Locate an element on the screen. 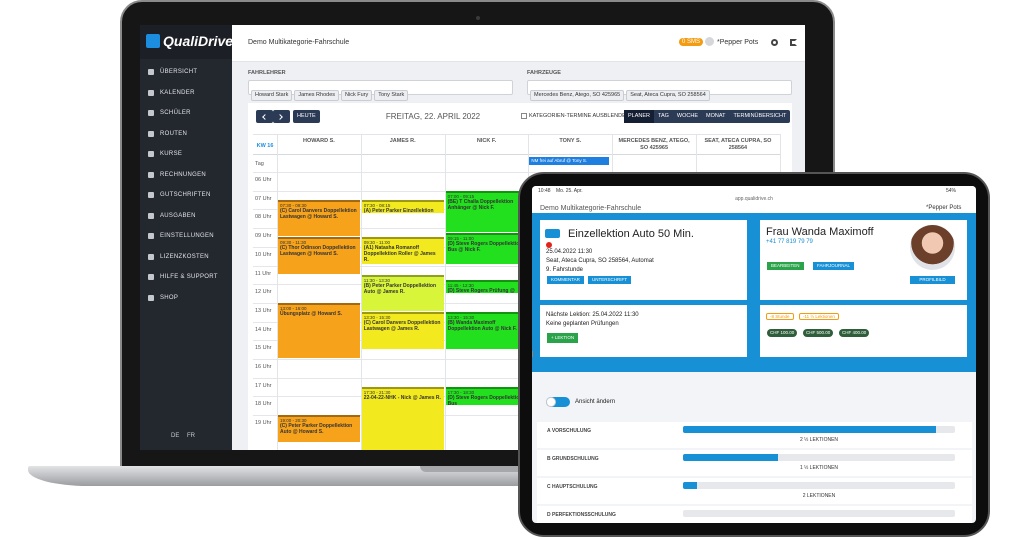 Image resolution: width=1024 pixels, height=540 pixels. hide-checkbox is located at coordinates (524, 116).